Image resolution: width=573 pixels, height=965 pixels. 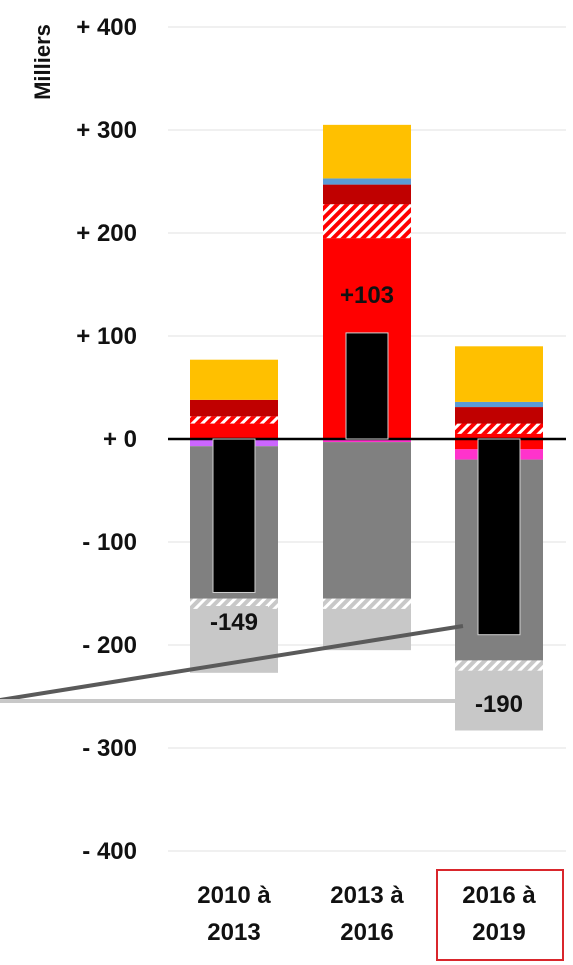 I want to click on pointer-lines, so click(x=232, y=663).